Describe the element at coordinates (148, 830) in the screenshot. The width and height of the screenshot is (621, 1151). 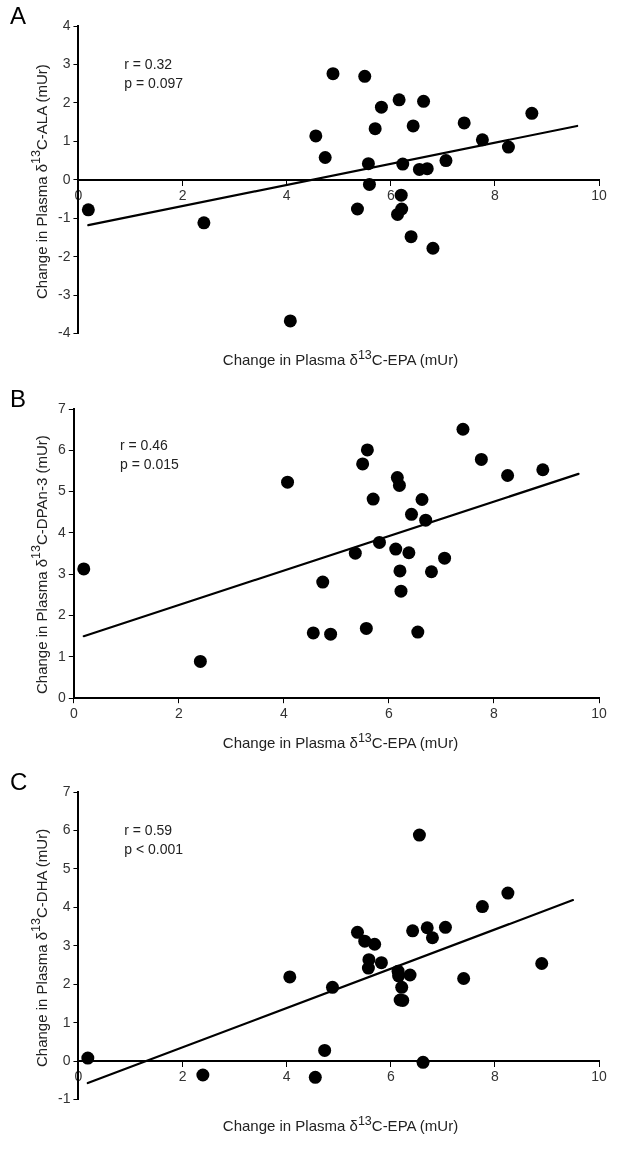
I see `annotation: r = 0.59` at that location.